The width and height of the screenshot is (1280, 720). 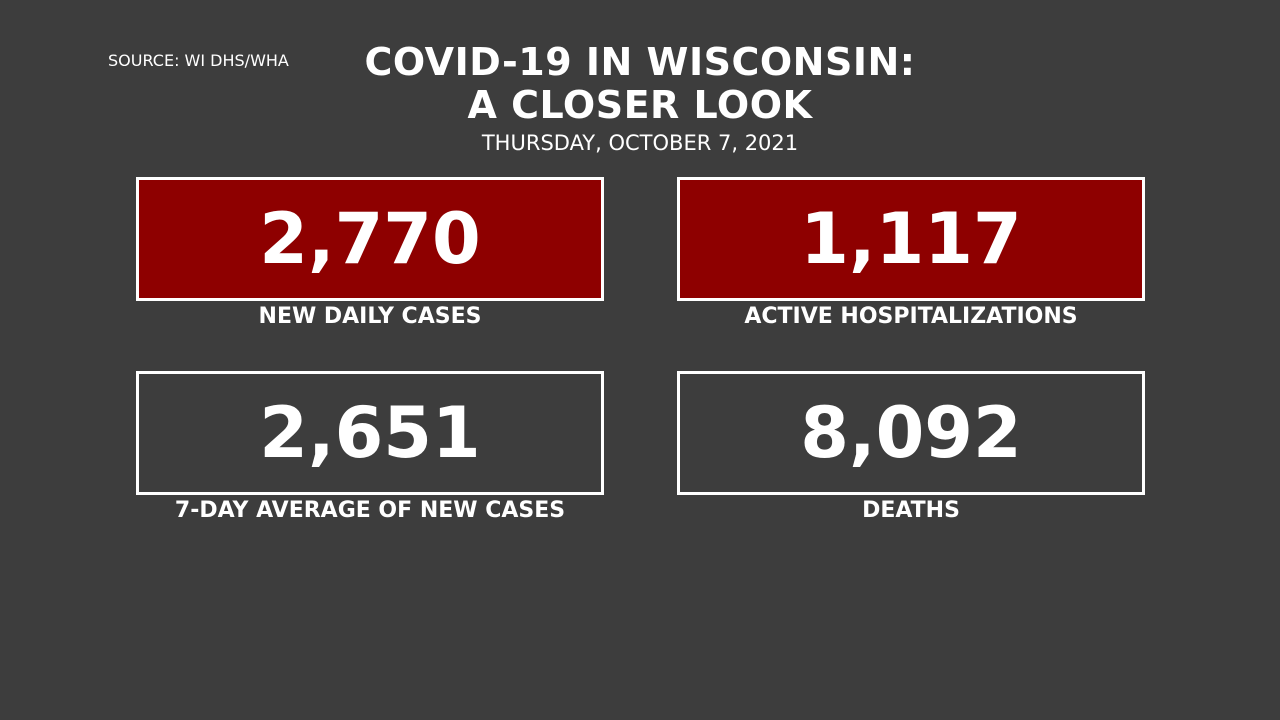 I want to click on stat-value: 2,651, so click(x=370, y=433).